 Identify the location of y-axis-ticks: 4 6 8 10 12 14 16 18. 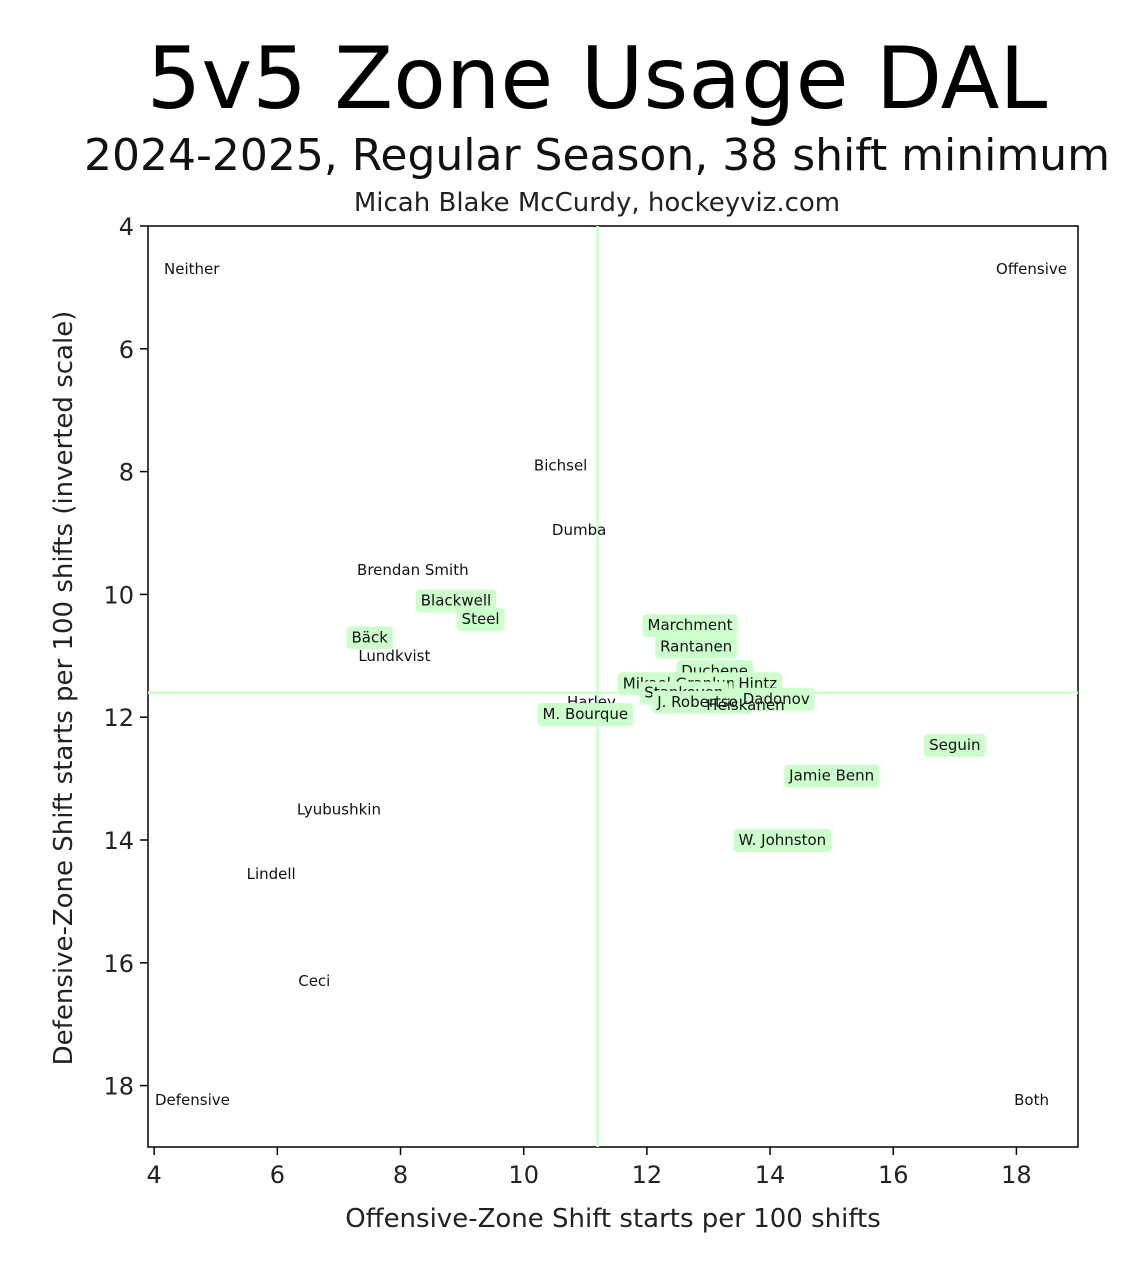
(125, 657).